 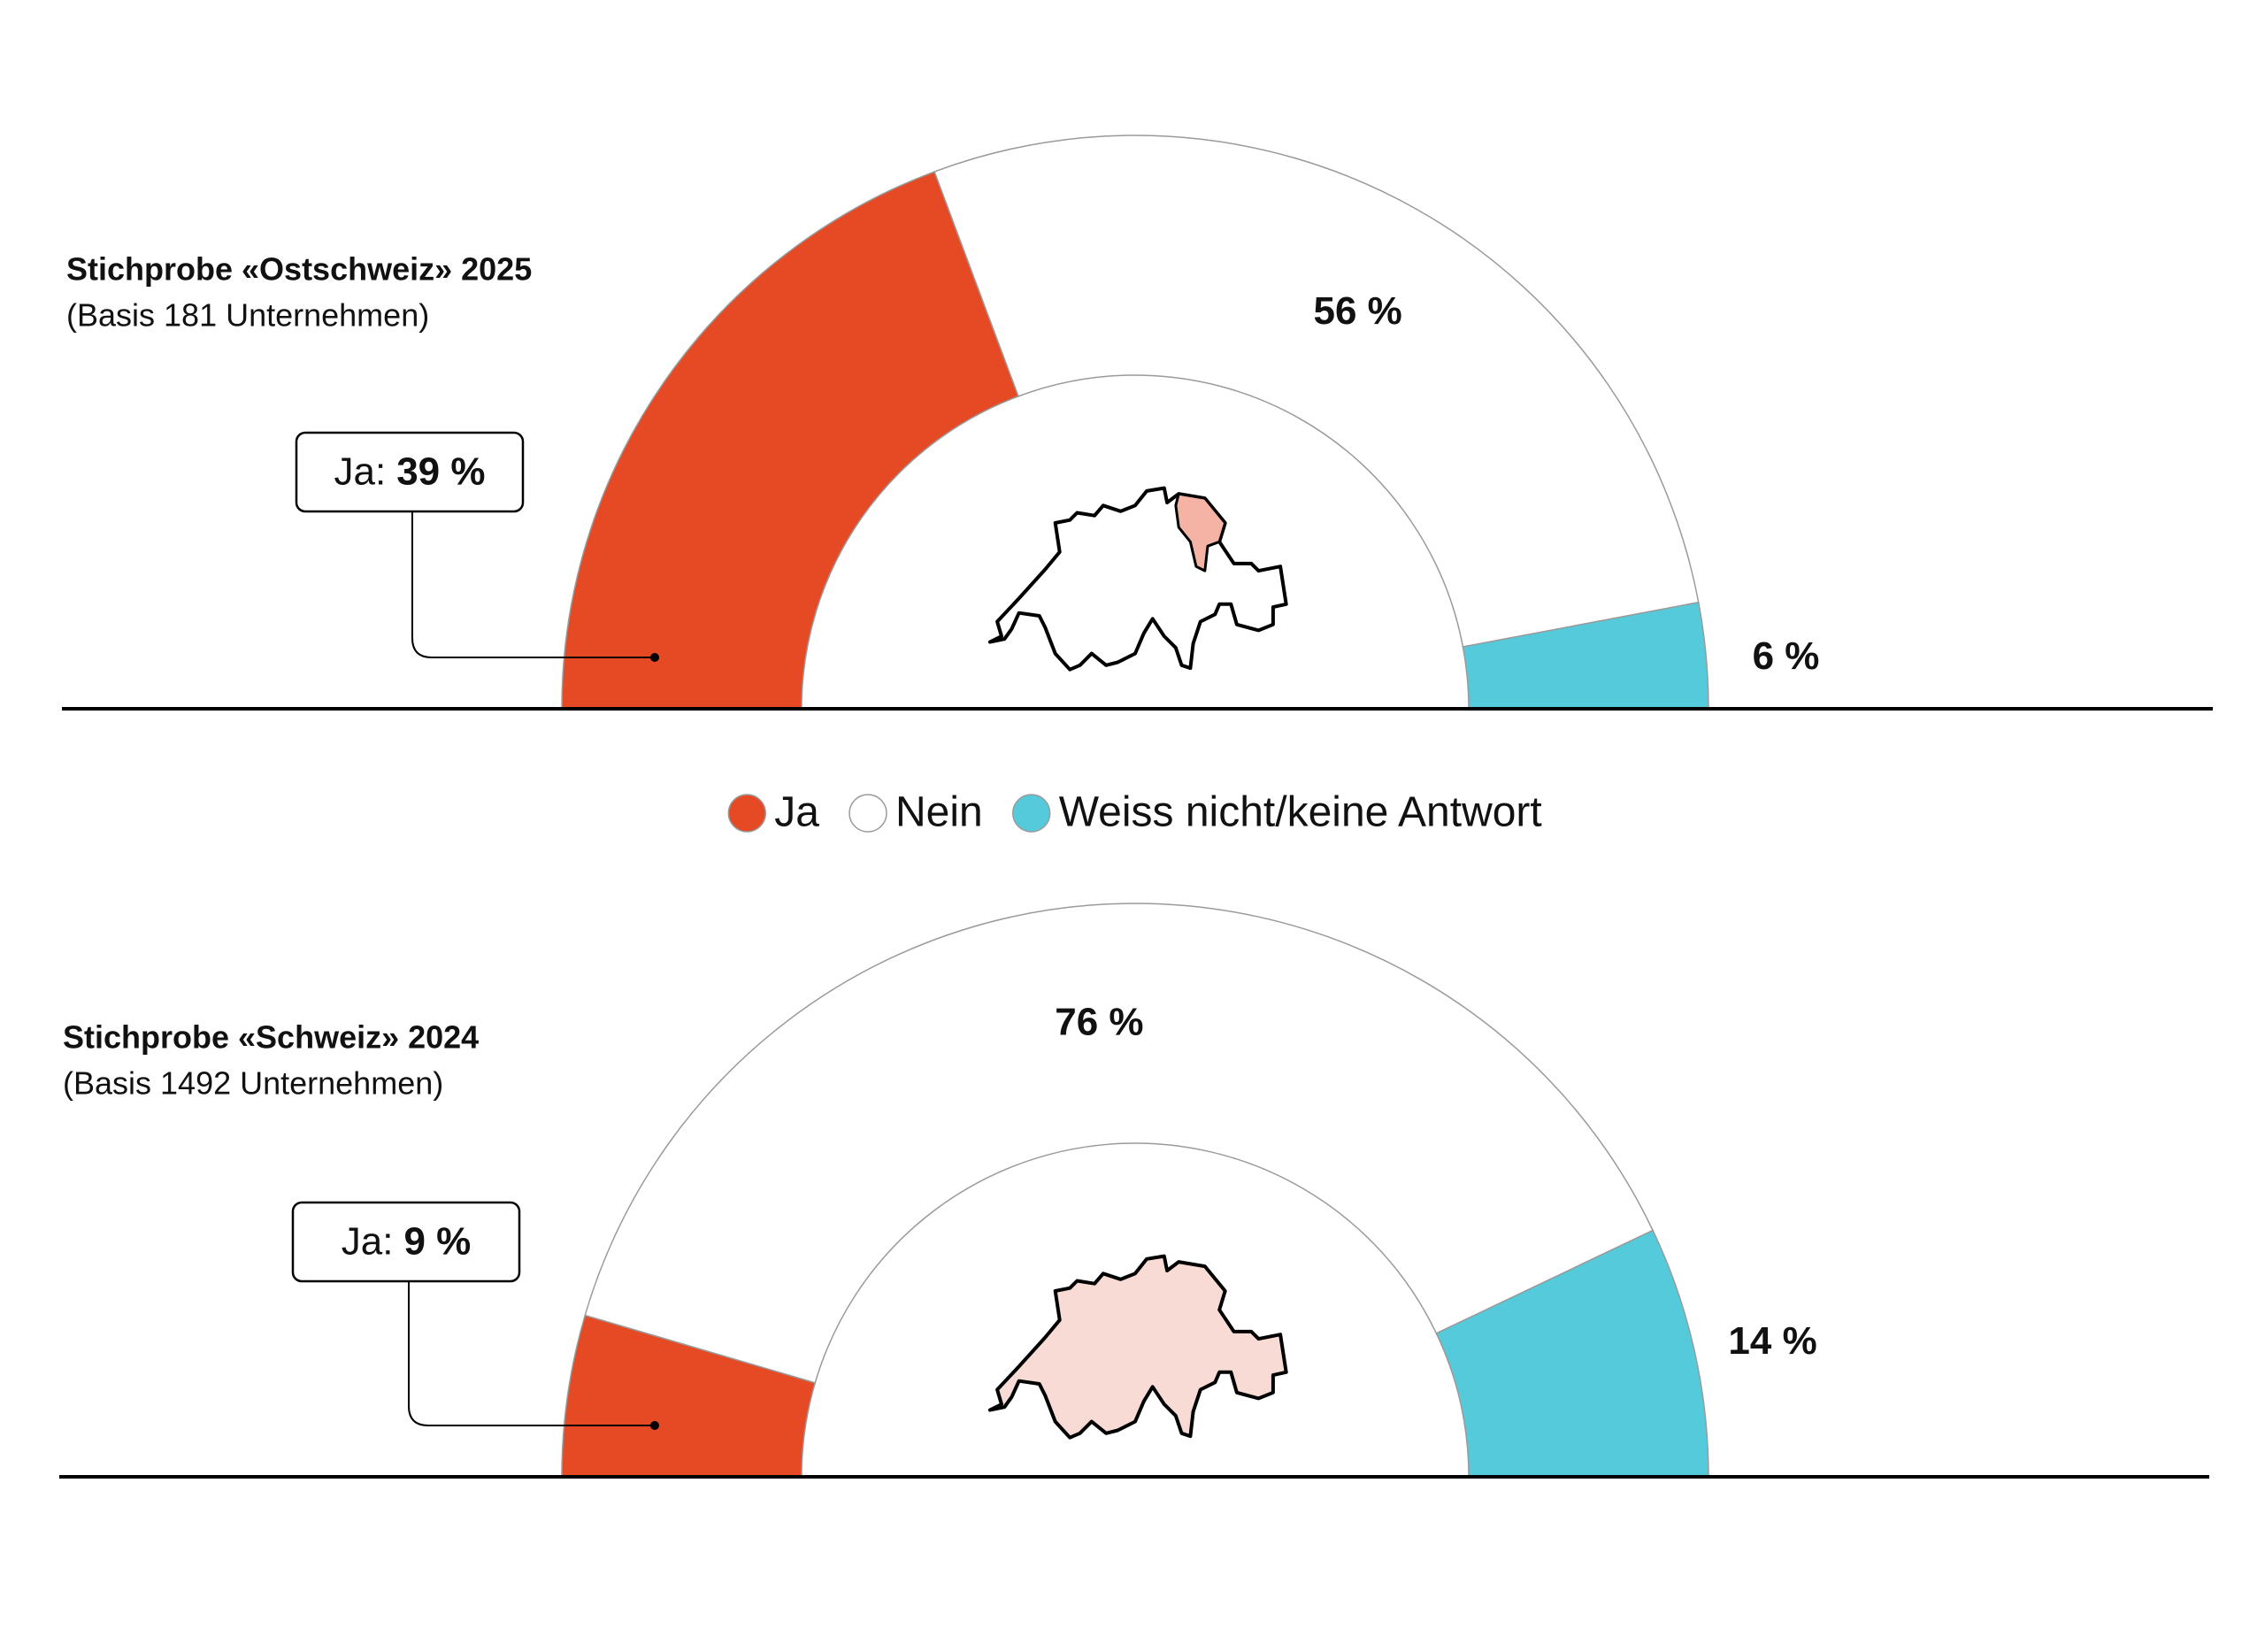 I want to click on callout-value: 39 %, so click(x=440, y=471).